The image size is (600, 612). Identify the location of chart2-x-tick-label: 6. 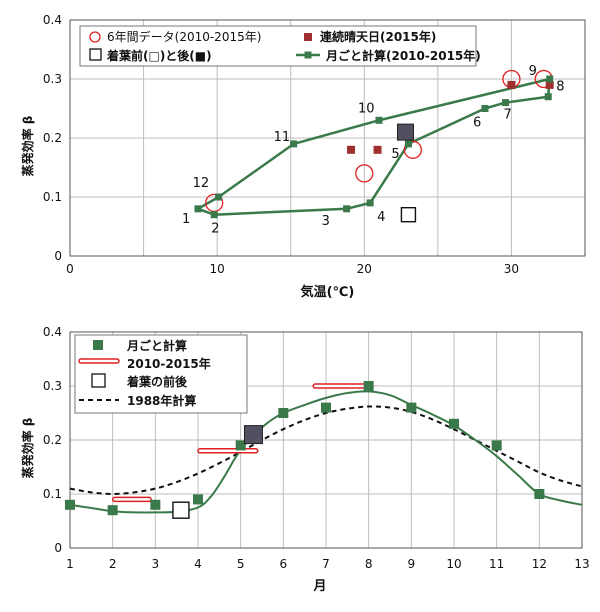
(284, 564).